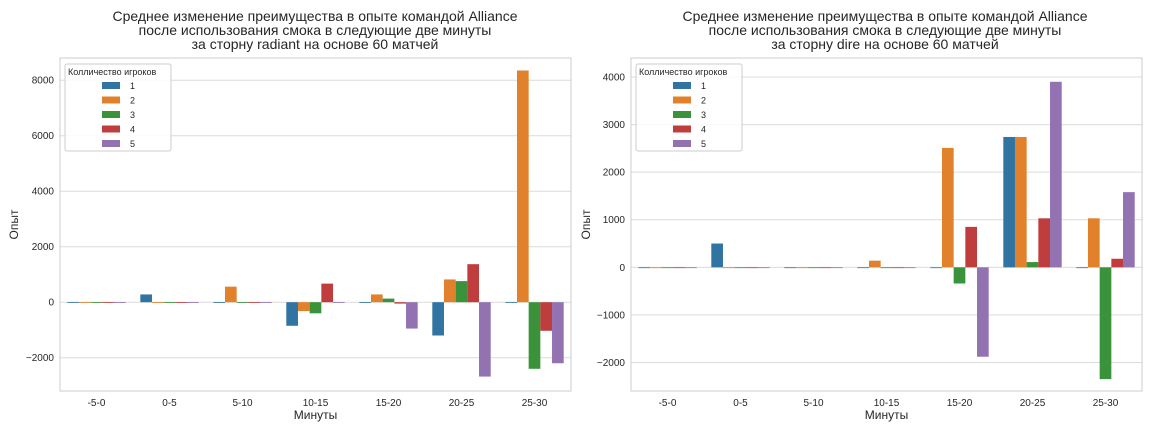 The width and height of the screenshot is (1152, 432). I want to click on bar-series-1--5-0, so click(644, 268).